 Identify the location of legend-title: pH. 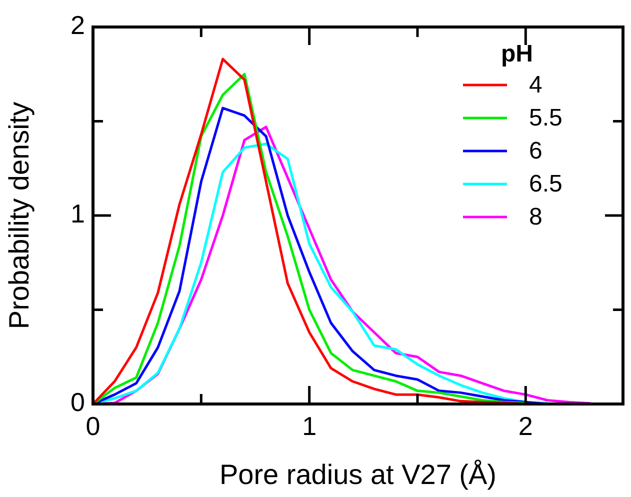
(517, 54).